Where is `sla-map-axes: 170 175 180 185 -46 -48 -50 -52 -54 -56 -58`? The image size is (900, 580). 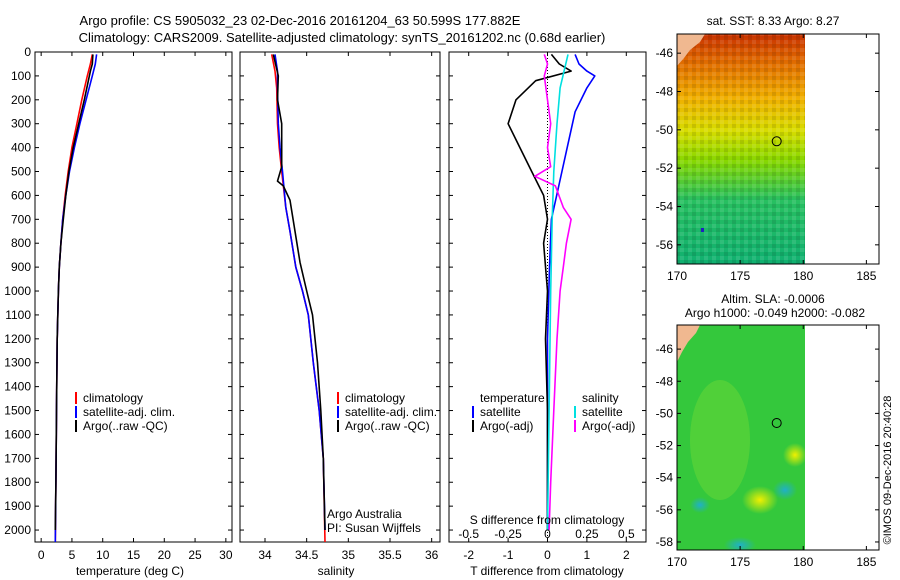
sla-map-axes: 170 175 180 185 -46 -48 -50 -52 -54 -56 -58 is located at coordinates (767, 447).